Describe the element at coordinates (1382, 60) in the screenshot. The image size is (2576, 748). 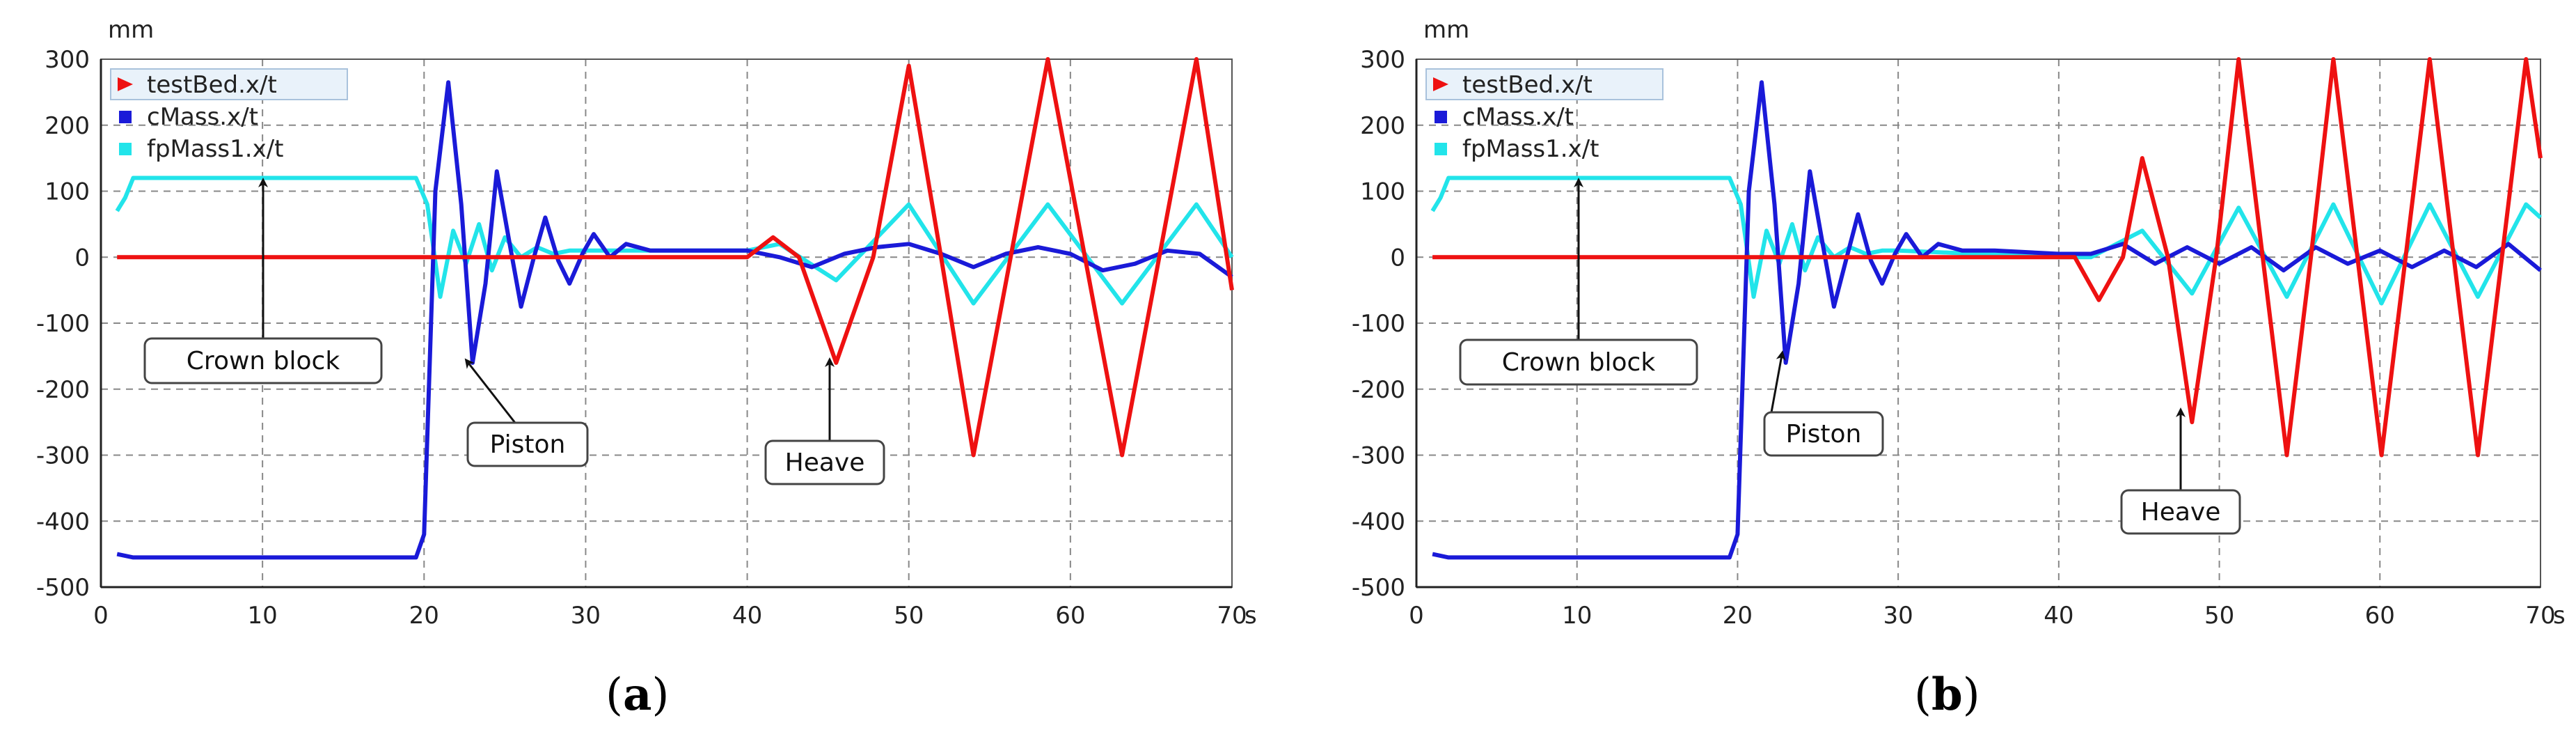
I see `chart-b-ytick-label: 300` at that location.